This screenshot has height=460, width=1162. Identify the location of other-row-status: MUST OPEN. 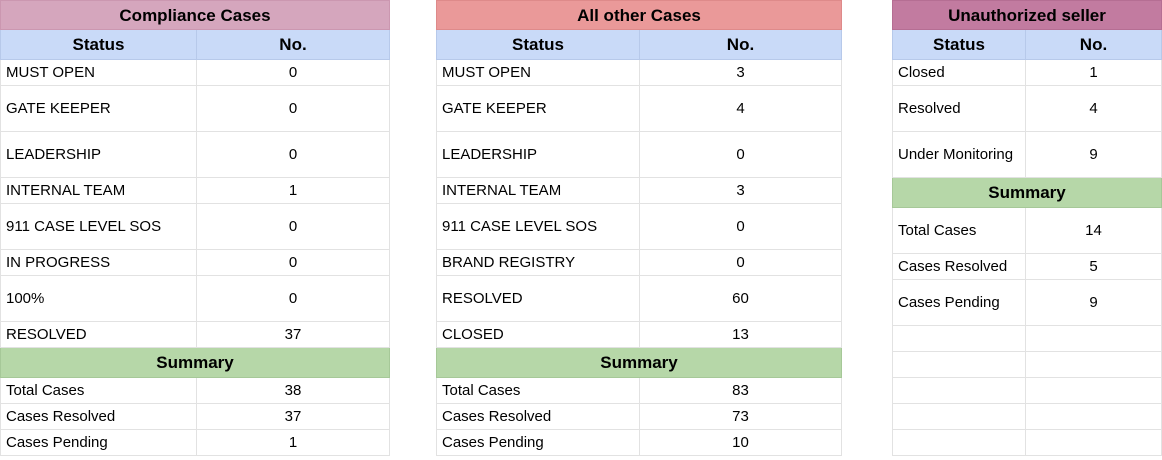
(538, 72).